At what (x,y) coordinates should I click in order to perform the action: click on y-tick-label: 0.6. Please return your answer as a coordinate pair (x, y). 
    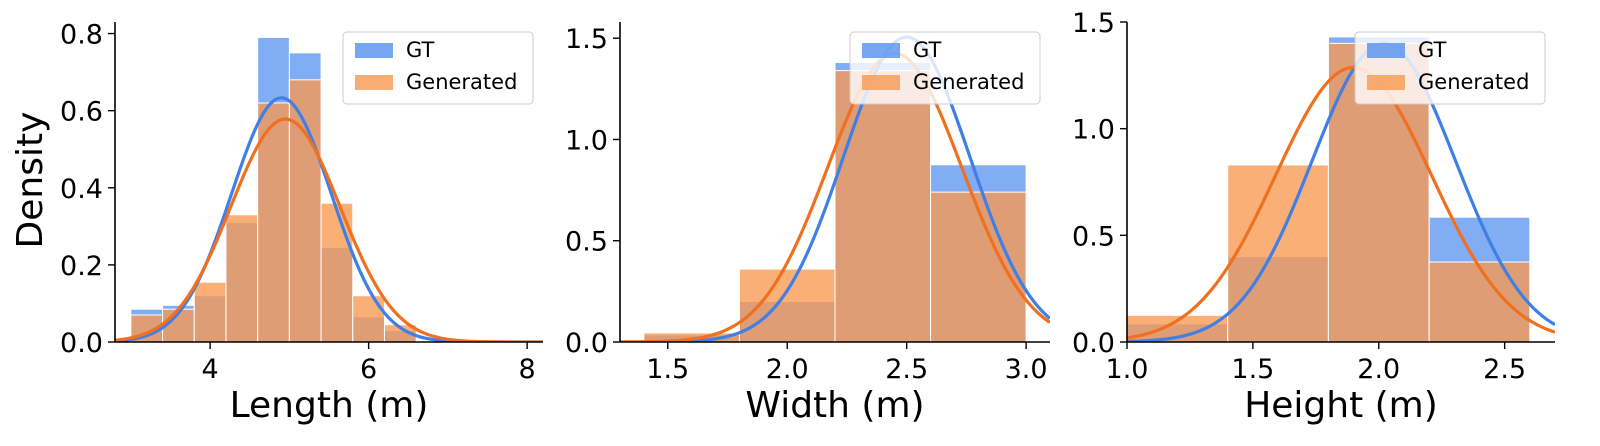
    Looking at the image, I should click on (81, 112).